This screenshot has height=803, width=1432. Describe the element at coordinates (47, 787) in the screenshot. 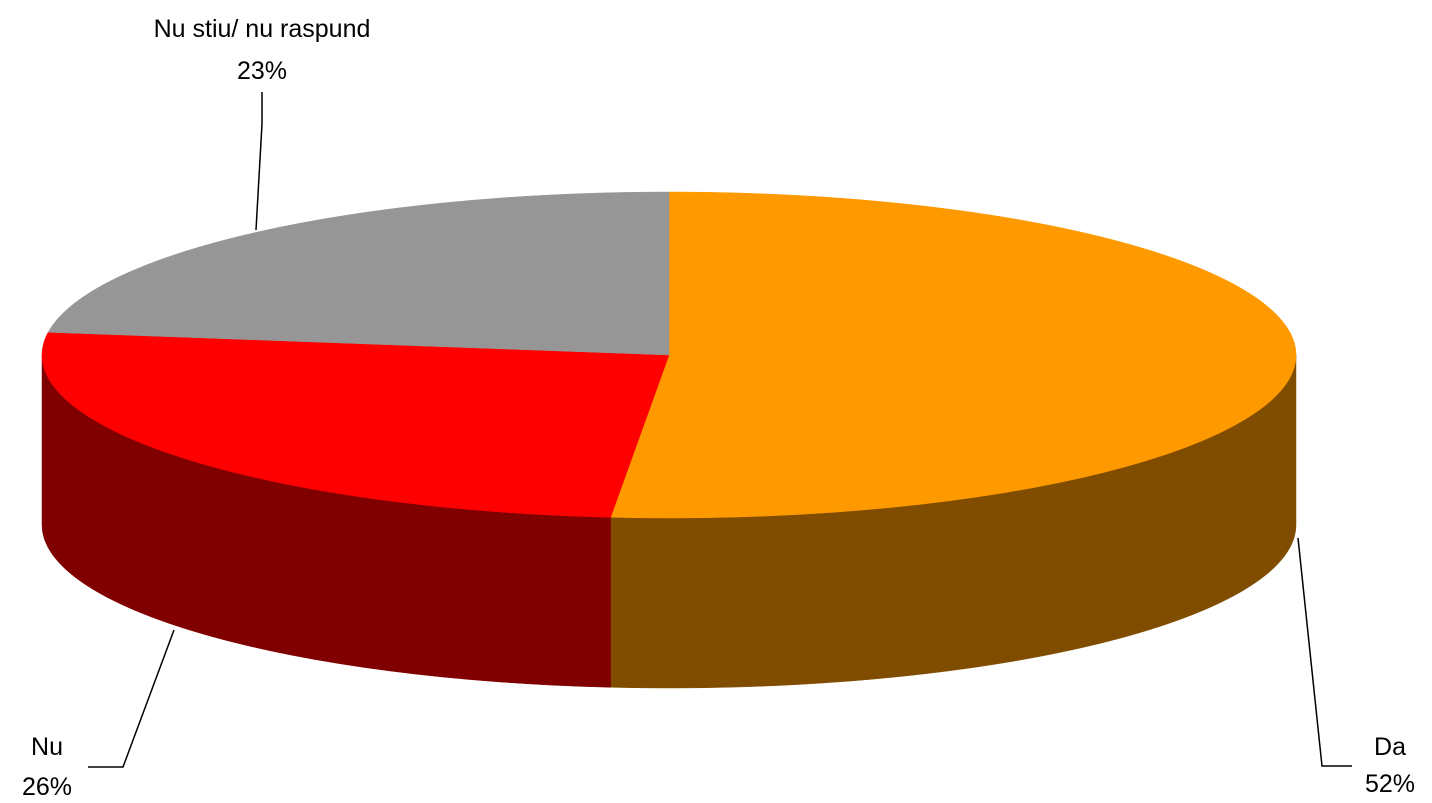

I see `slice-value-nu: 26%` at that location.